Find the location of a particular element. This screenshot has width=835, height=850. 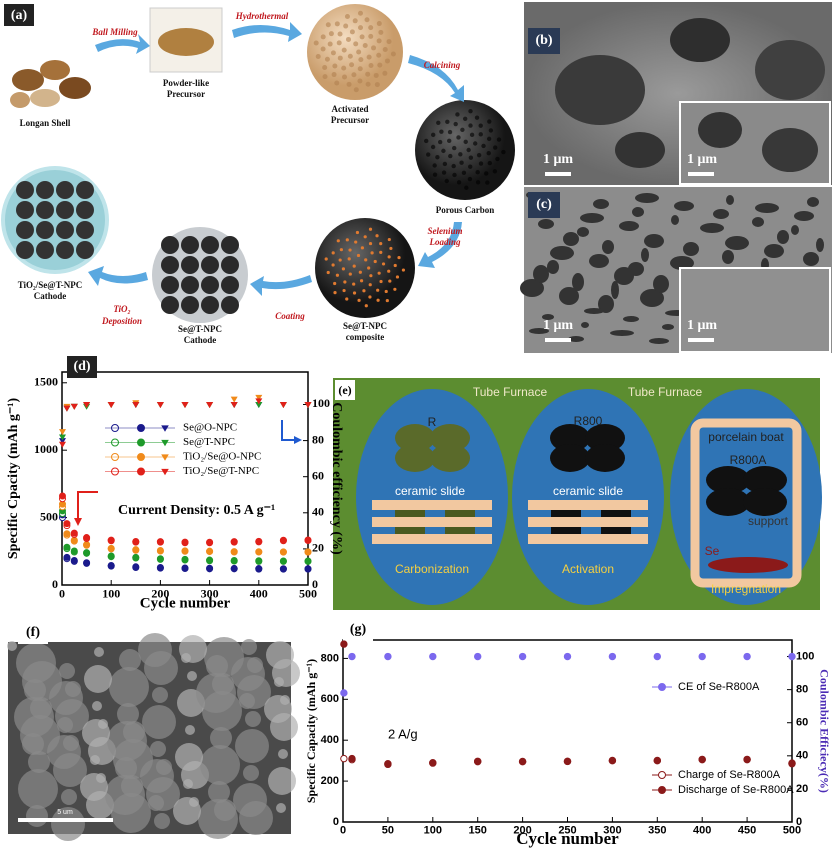

charge-point is located at coordinates (662, 775).